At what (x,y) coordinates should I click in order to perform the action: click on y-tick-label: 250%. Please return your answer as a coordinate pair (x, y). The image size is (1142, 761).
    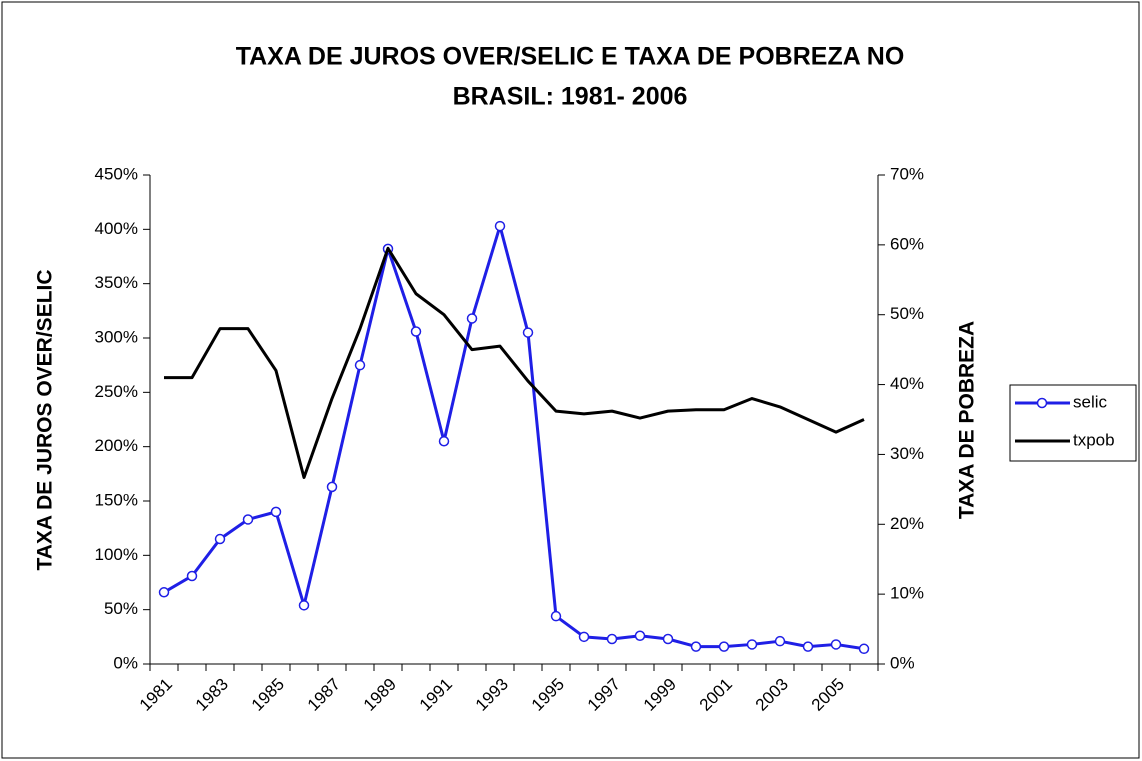
    Looking at the image, I should click on (116, 391).